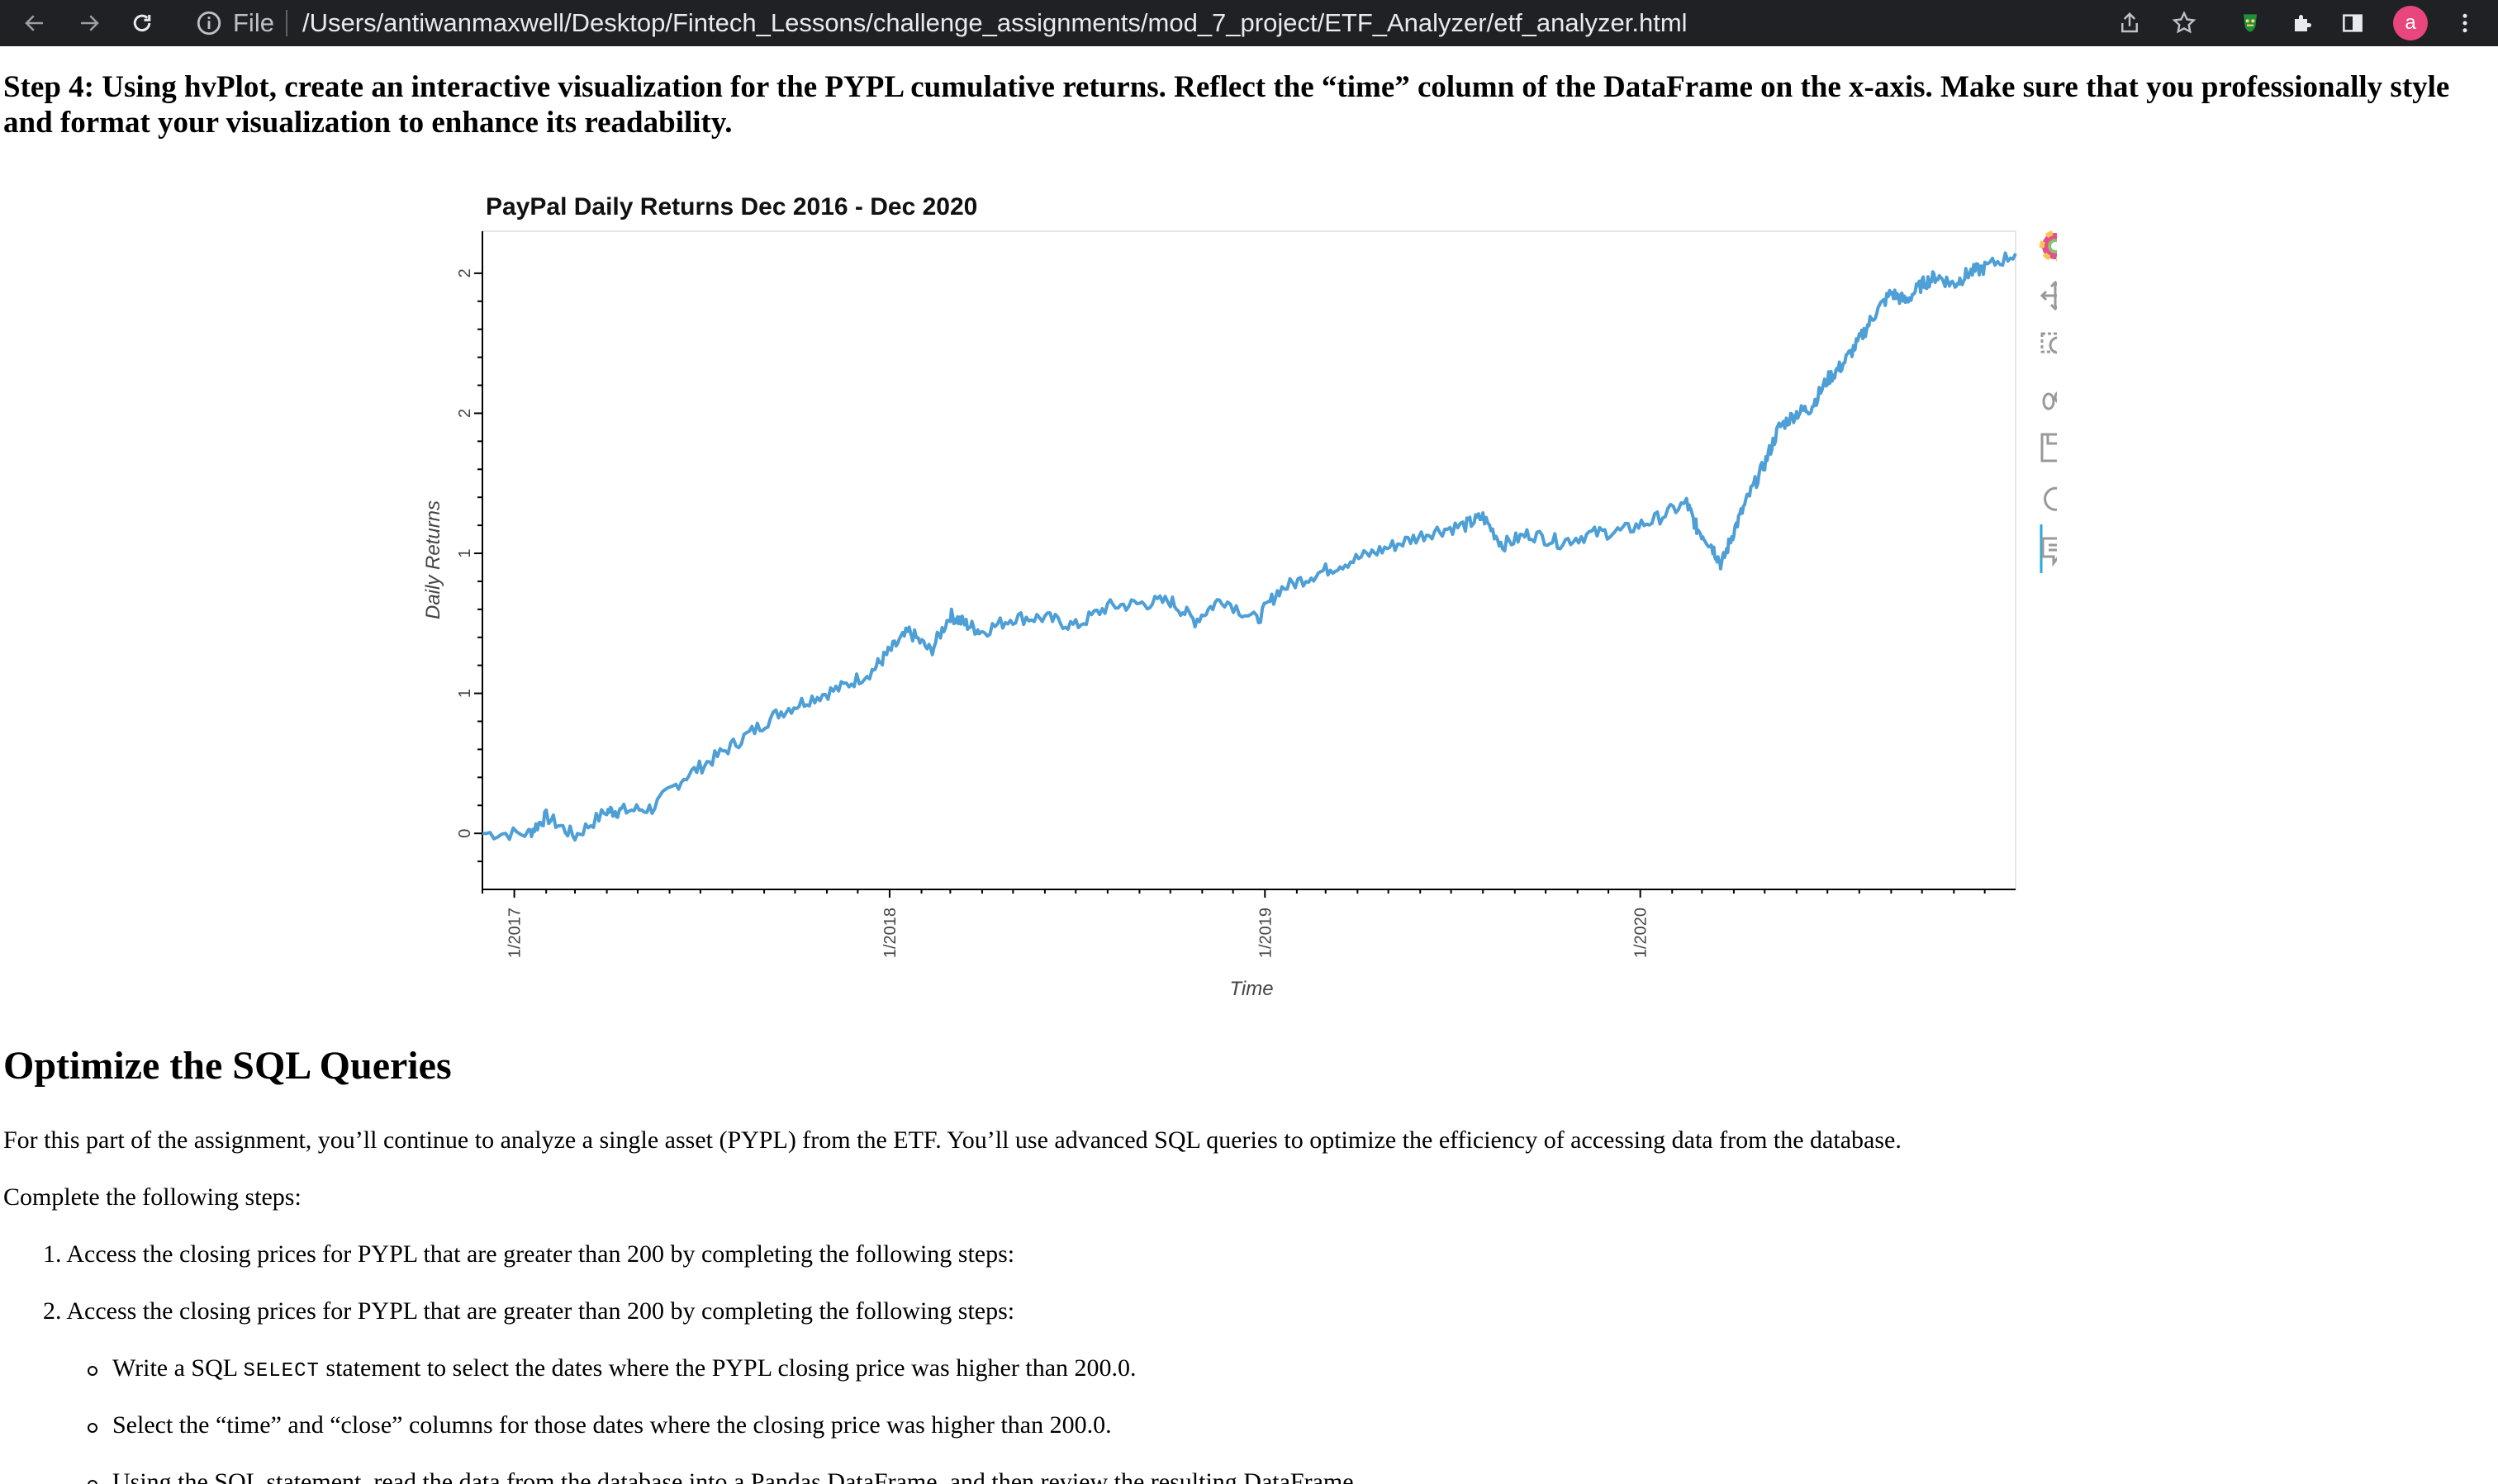 Image resolution: width=2498 pixels, height=1484 pixels. Describe the element at coordinates (2410, 23) in the screenshot. I see `profile-avatar: a` at that location.